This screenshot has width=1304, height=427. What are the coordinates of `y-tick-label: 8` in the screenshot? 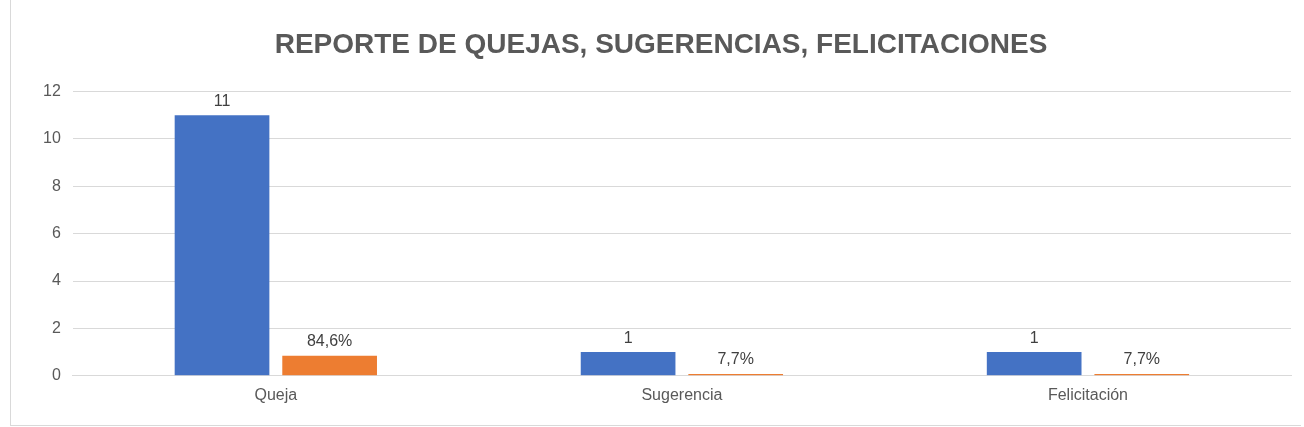 It's located at (56, 185).